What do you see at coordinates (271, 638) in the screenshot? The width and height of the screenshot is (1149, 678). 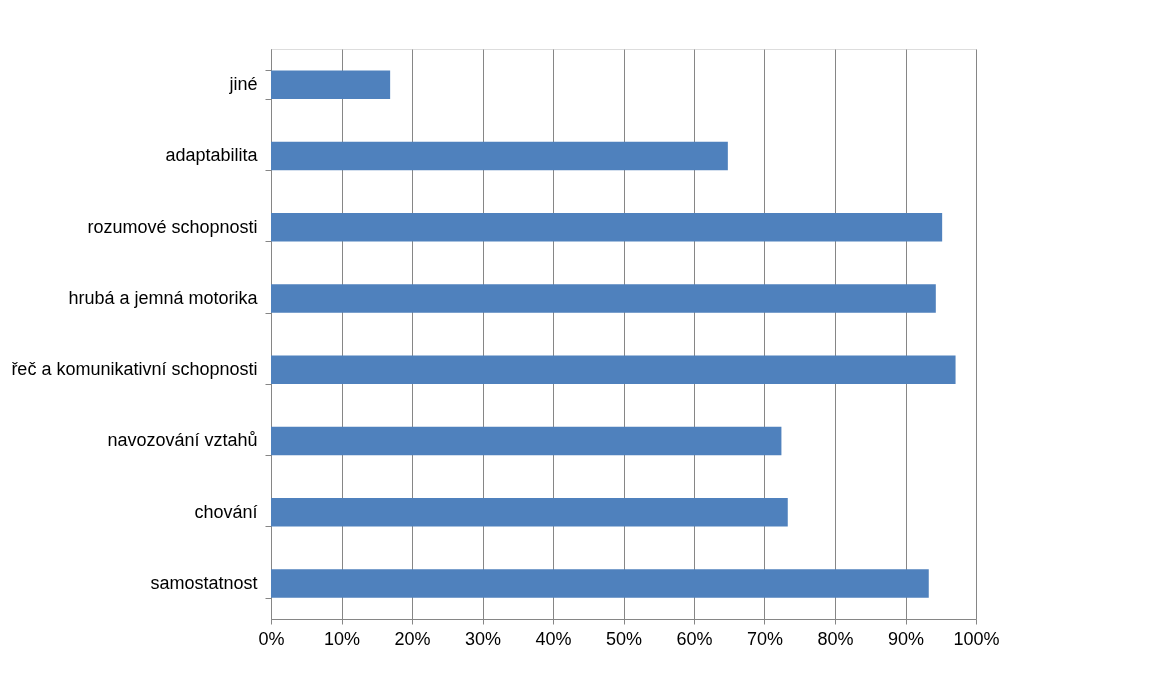 I see `x-tick-label: 0%` at bounding box center [271, 638].